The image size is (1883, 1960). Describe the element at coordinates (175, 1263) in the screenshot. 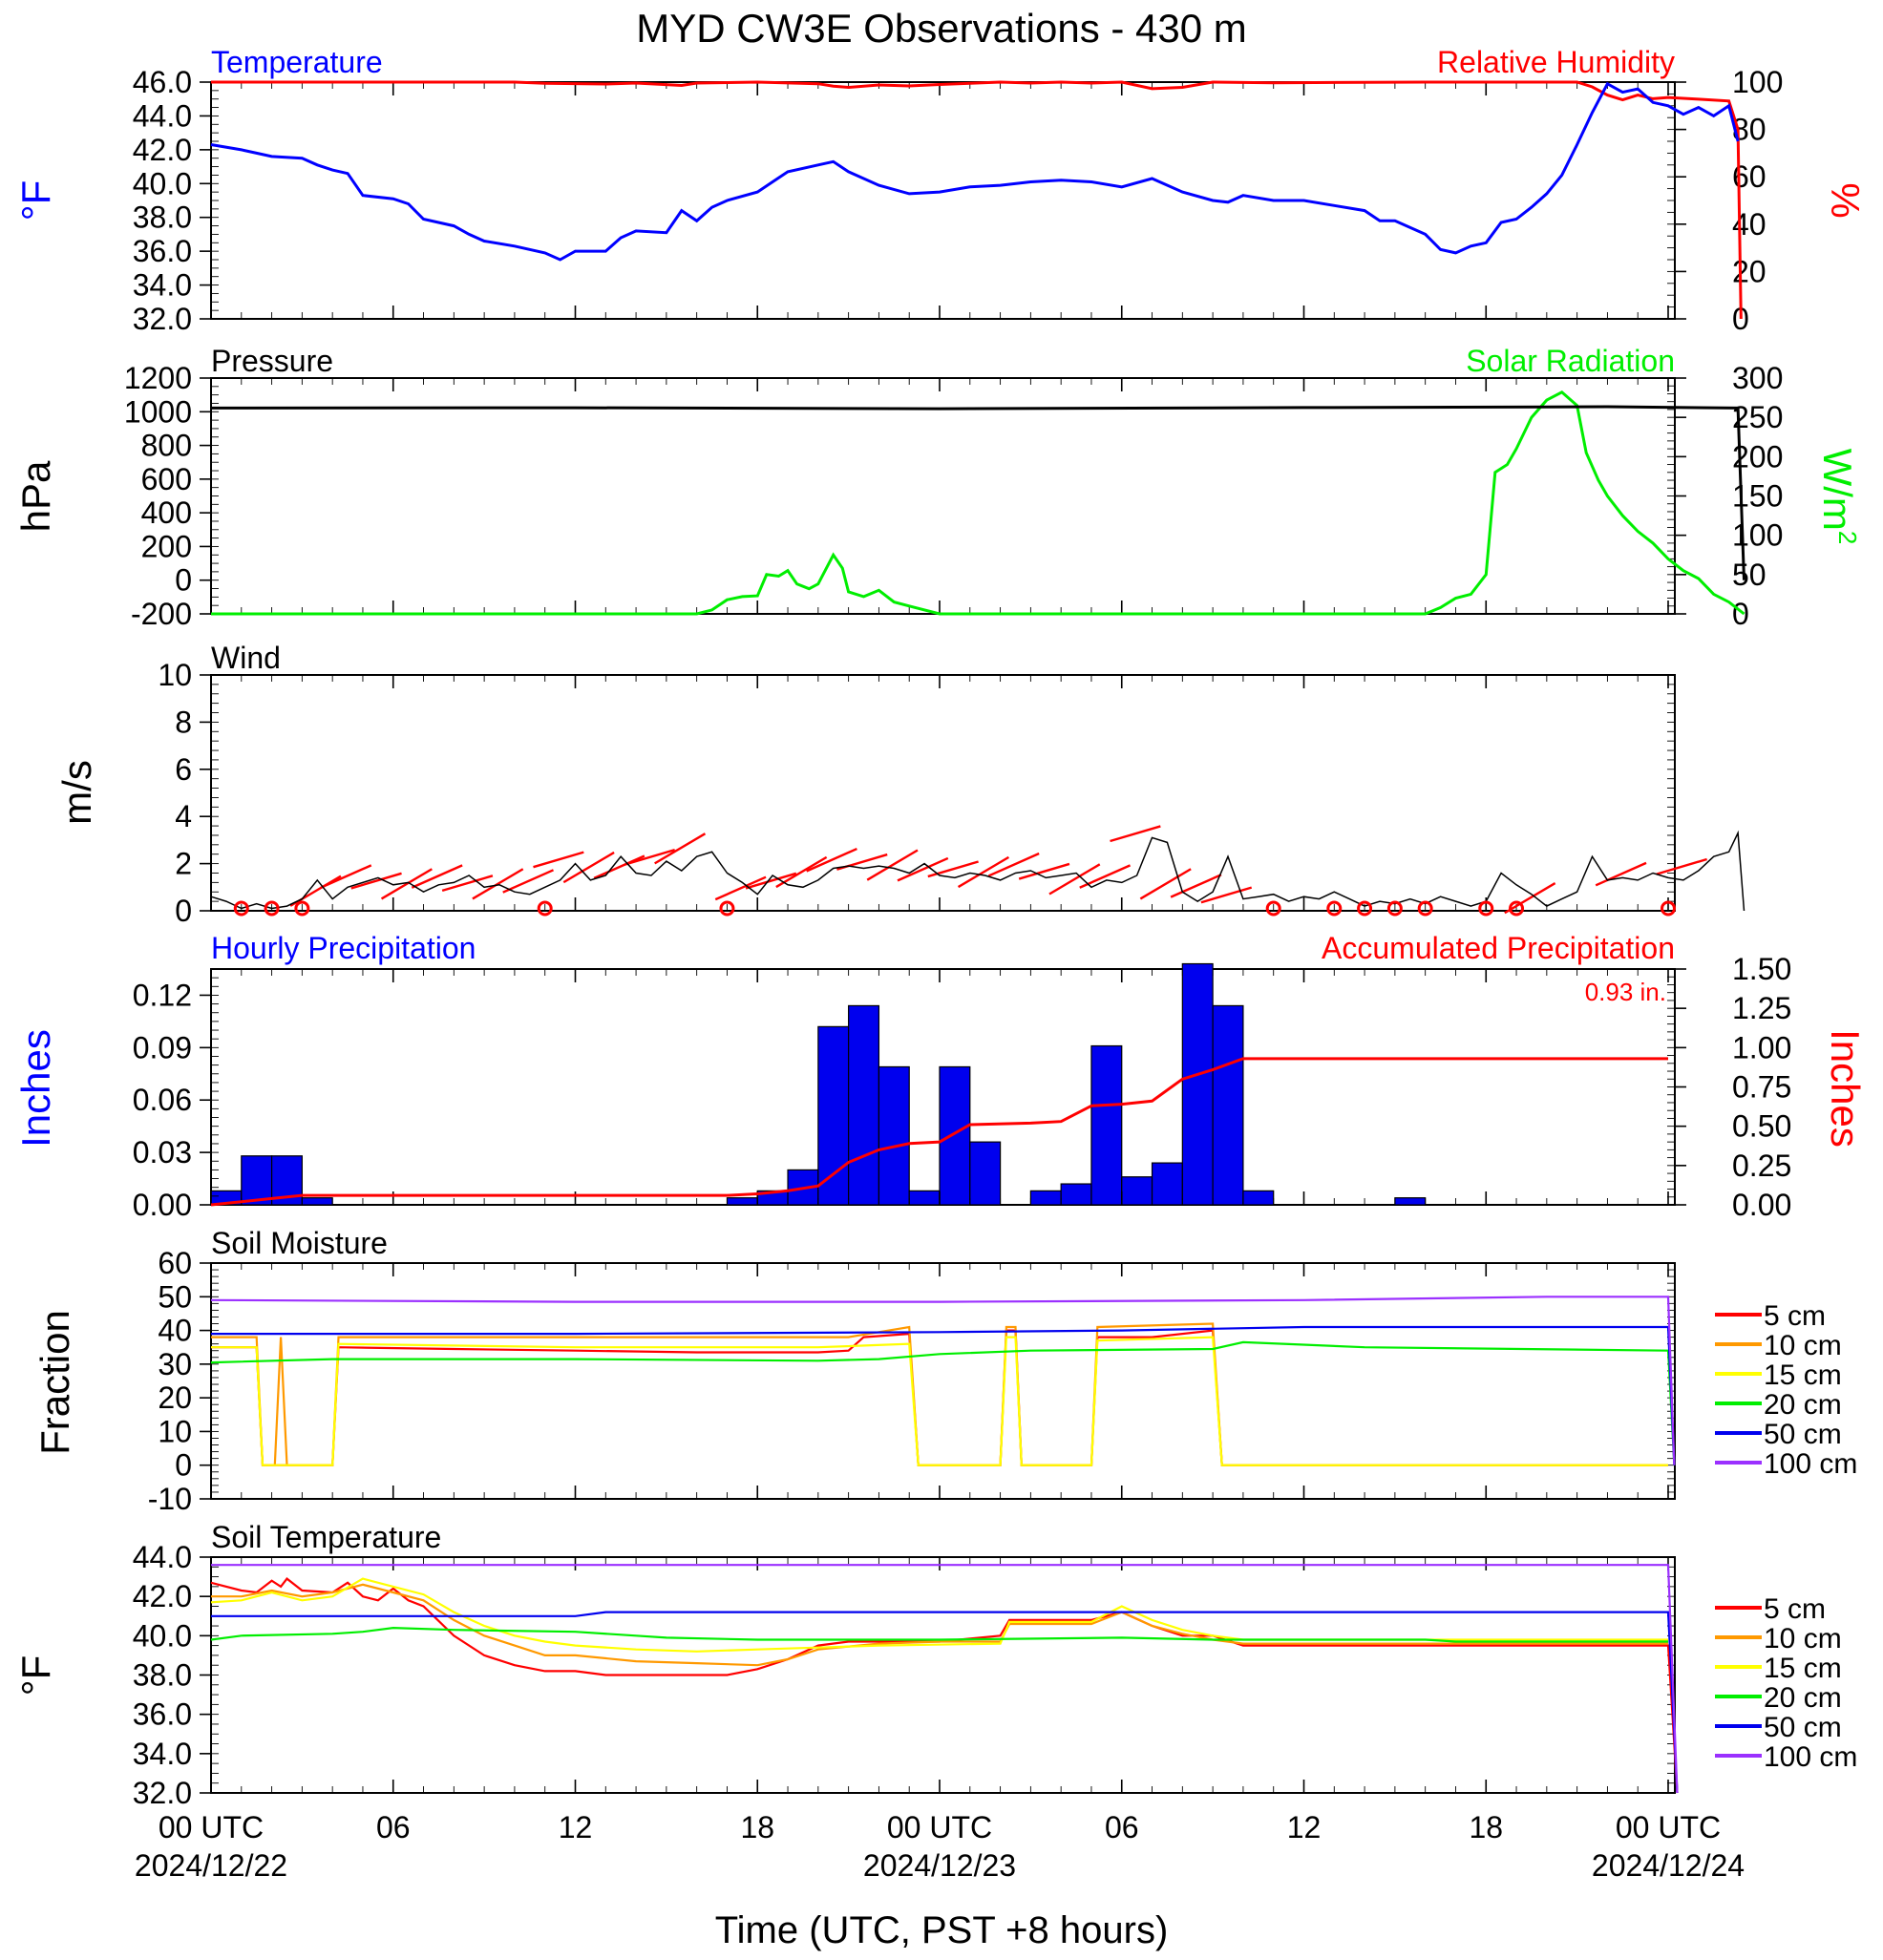

I see `y-tick-label: 60` at that location.